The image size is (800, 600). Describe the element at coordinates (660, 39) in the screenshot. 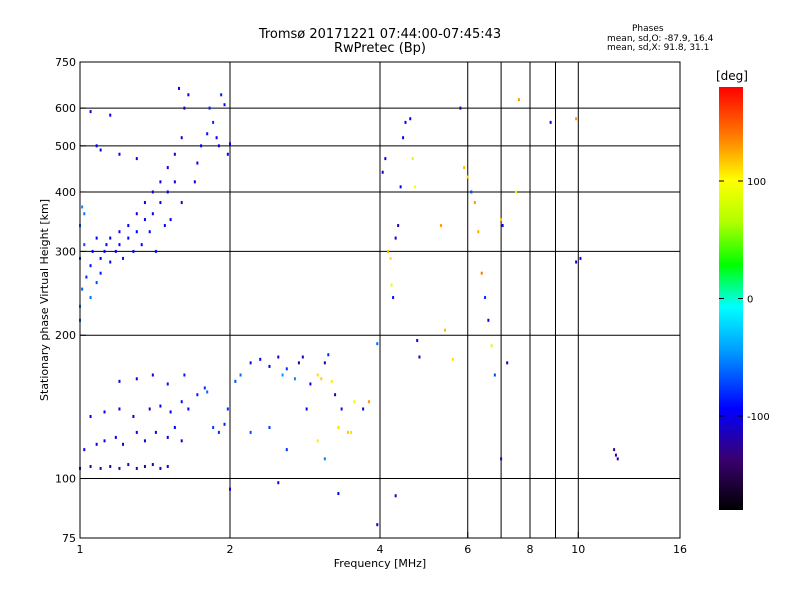

I see `phase-stats-o: mean, sd,O: -87.9, 16.4` at that location.